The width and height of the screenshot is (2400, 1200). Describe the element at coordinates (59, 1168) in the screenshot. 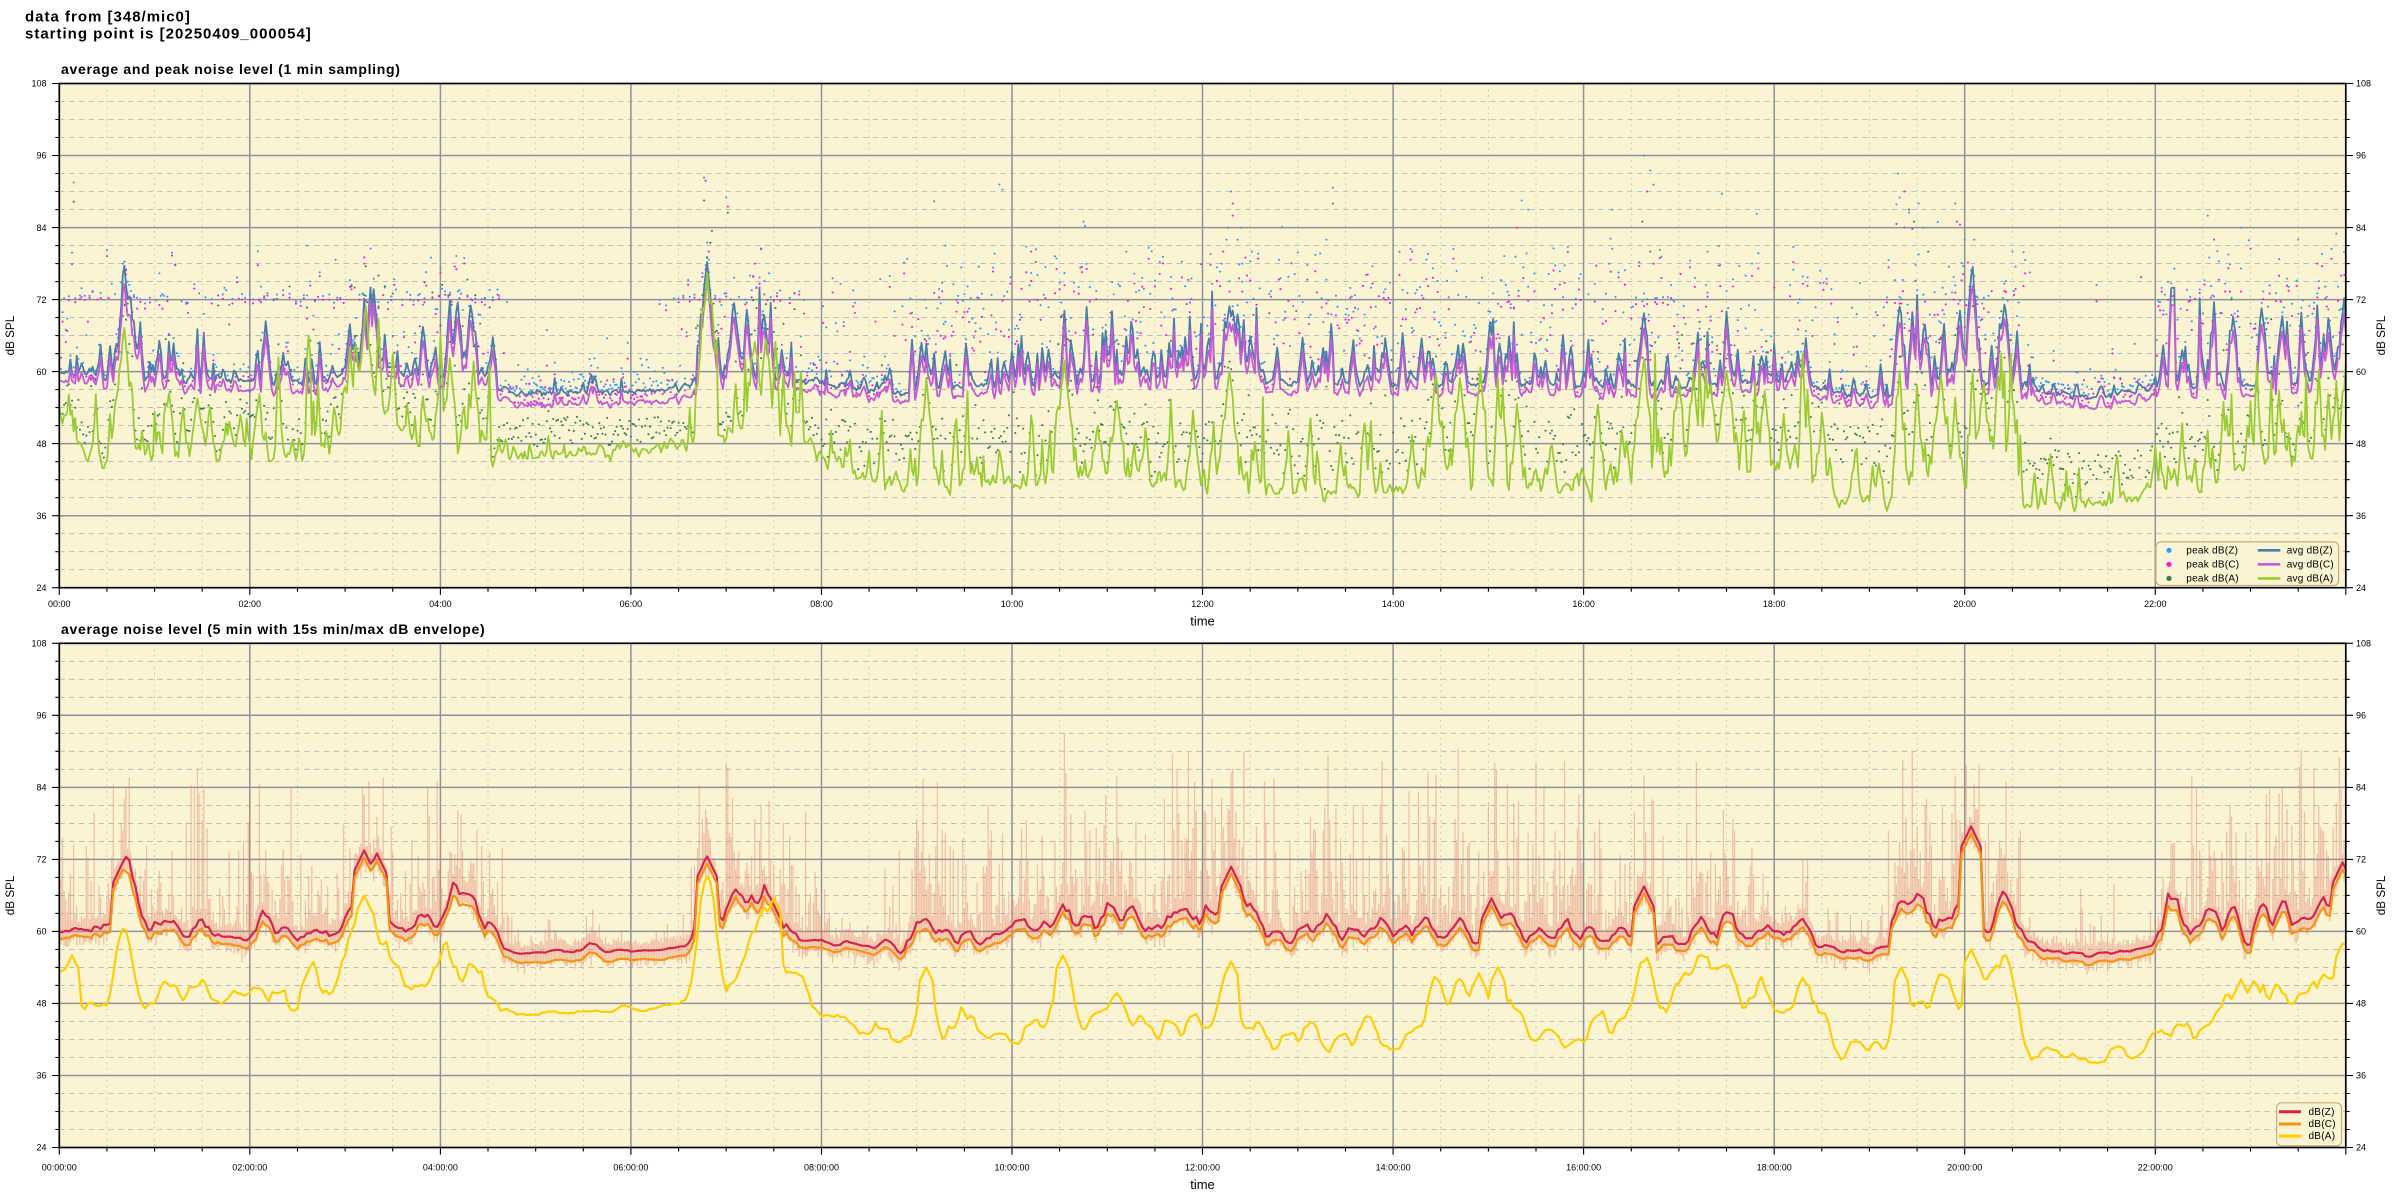

I see `svg-text: 00:00:00` at that location.